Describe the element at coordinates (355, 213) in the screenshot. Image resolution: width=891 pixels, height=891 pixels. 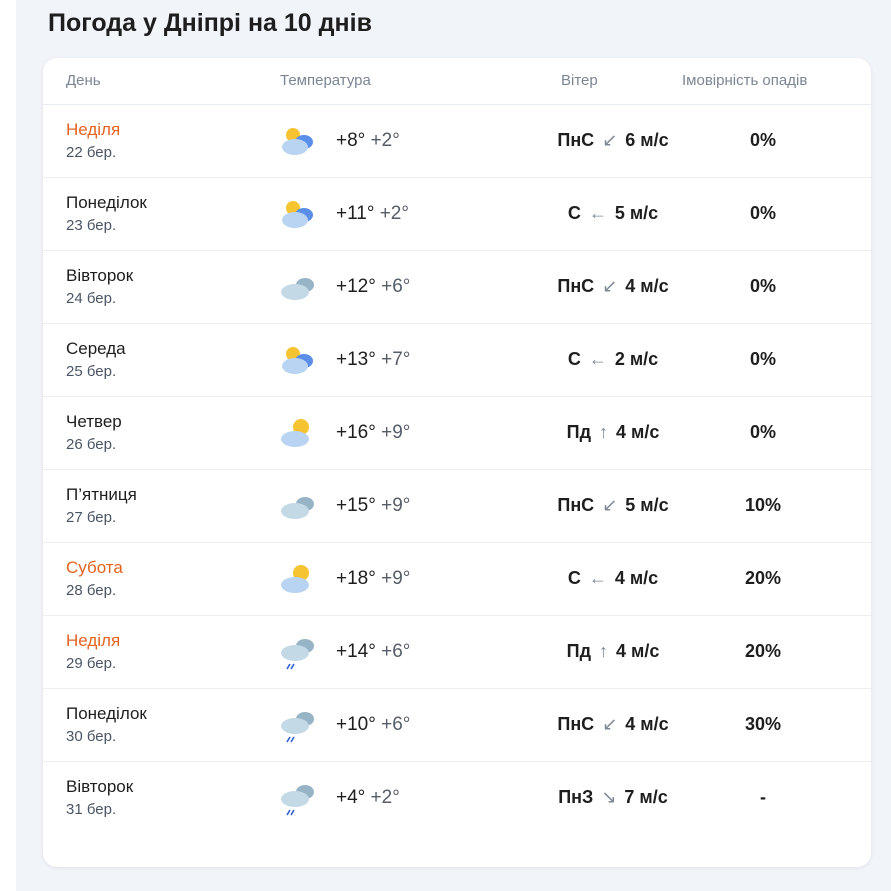
I see `temp-max: +11°` at that location.